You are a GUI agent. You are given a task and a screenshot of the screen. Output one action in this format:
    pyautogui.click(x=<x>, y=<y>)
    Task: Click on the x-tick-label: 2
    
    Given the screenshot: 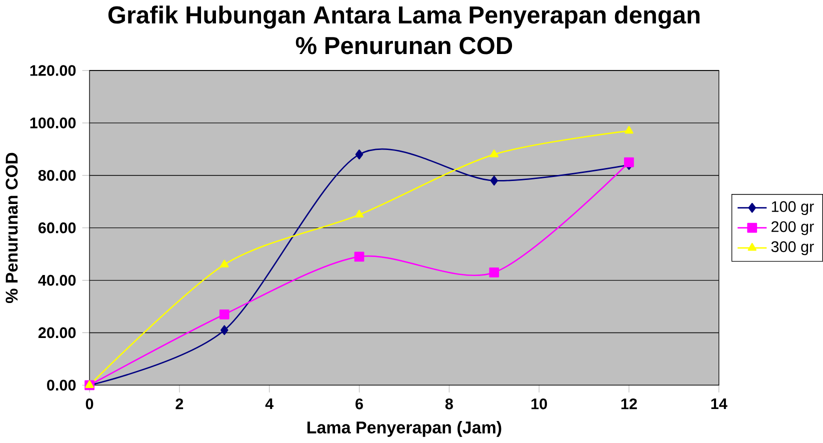 What is the action you would take?
    pyautogui.click(x=180, y=404)
    